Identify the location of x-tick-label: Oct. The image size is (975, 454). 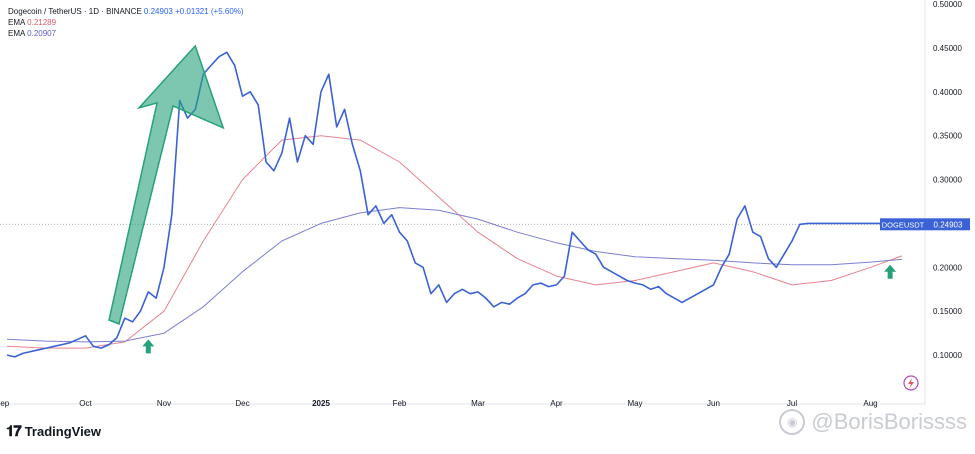
(85, 403).